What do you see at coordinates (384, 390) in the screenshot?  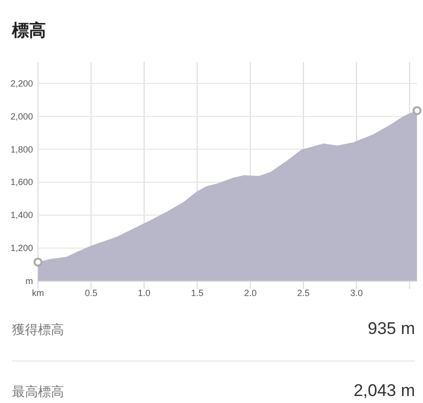 I see `text: 2,043 m` at bounding box center [384, 390].